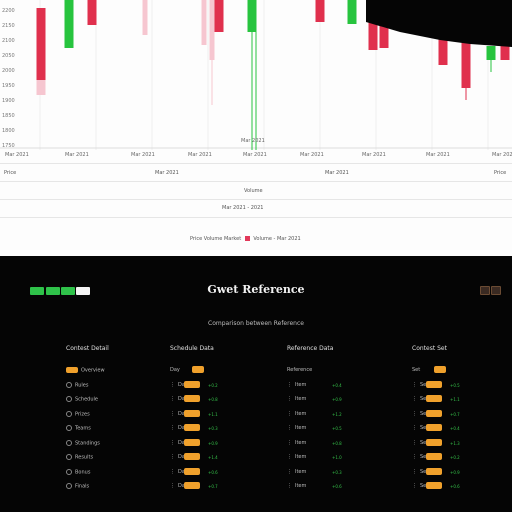 This screenshot has width=512, height=512. I want to click on list-item: Prizes, so click(78, 413).